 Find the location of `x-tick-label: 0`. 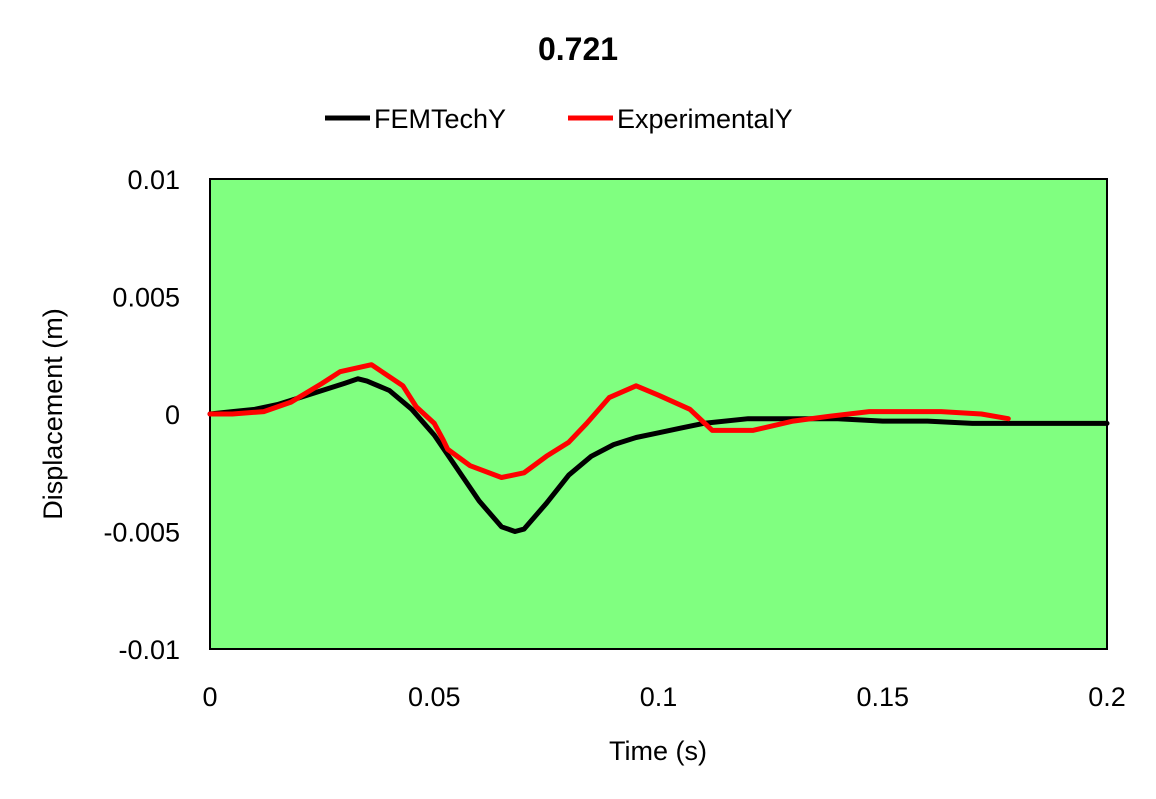

x-tick-label: 0 is located at coordinates (209, 697).